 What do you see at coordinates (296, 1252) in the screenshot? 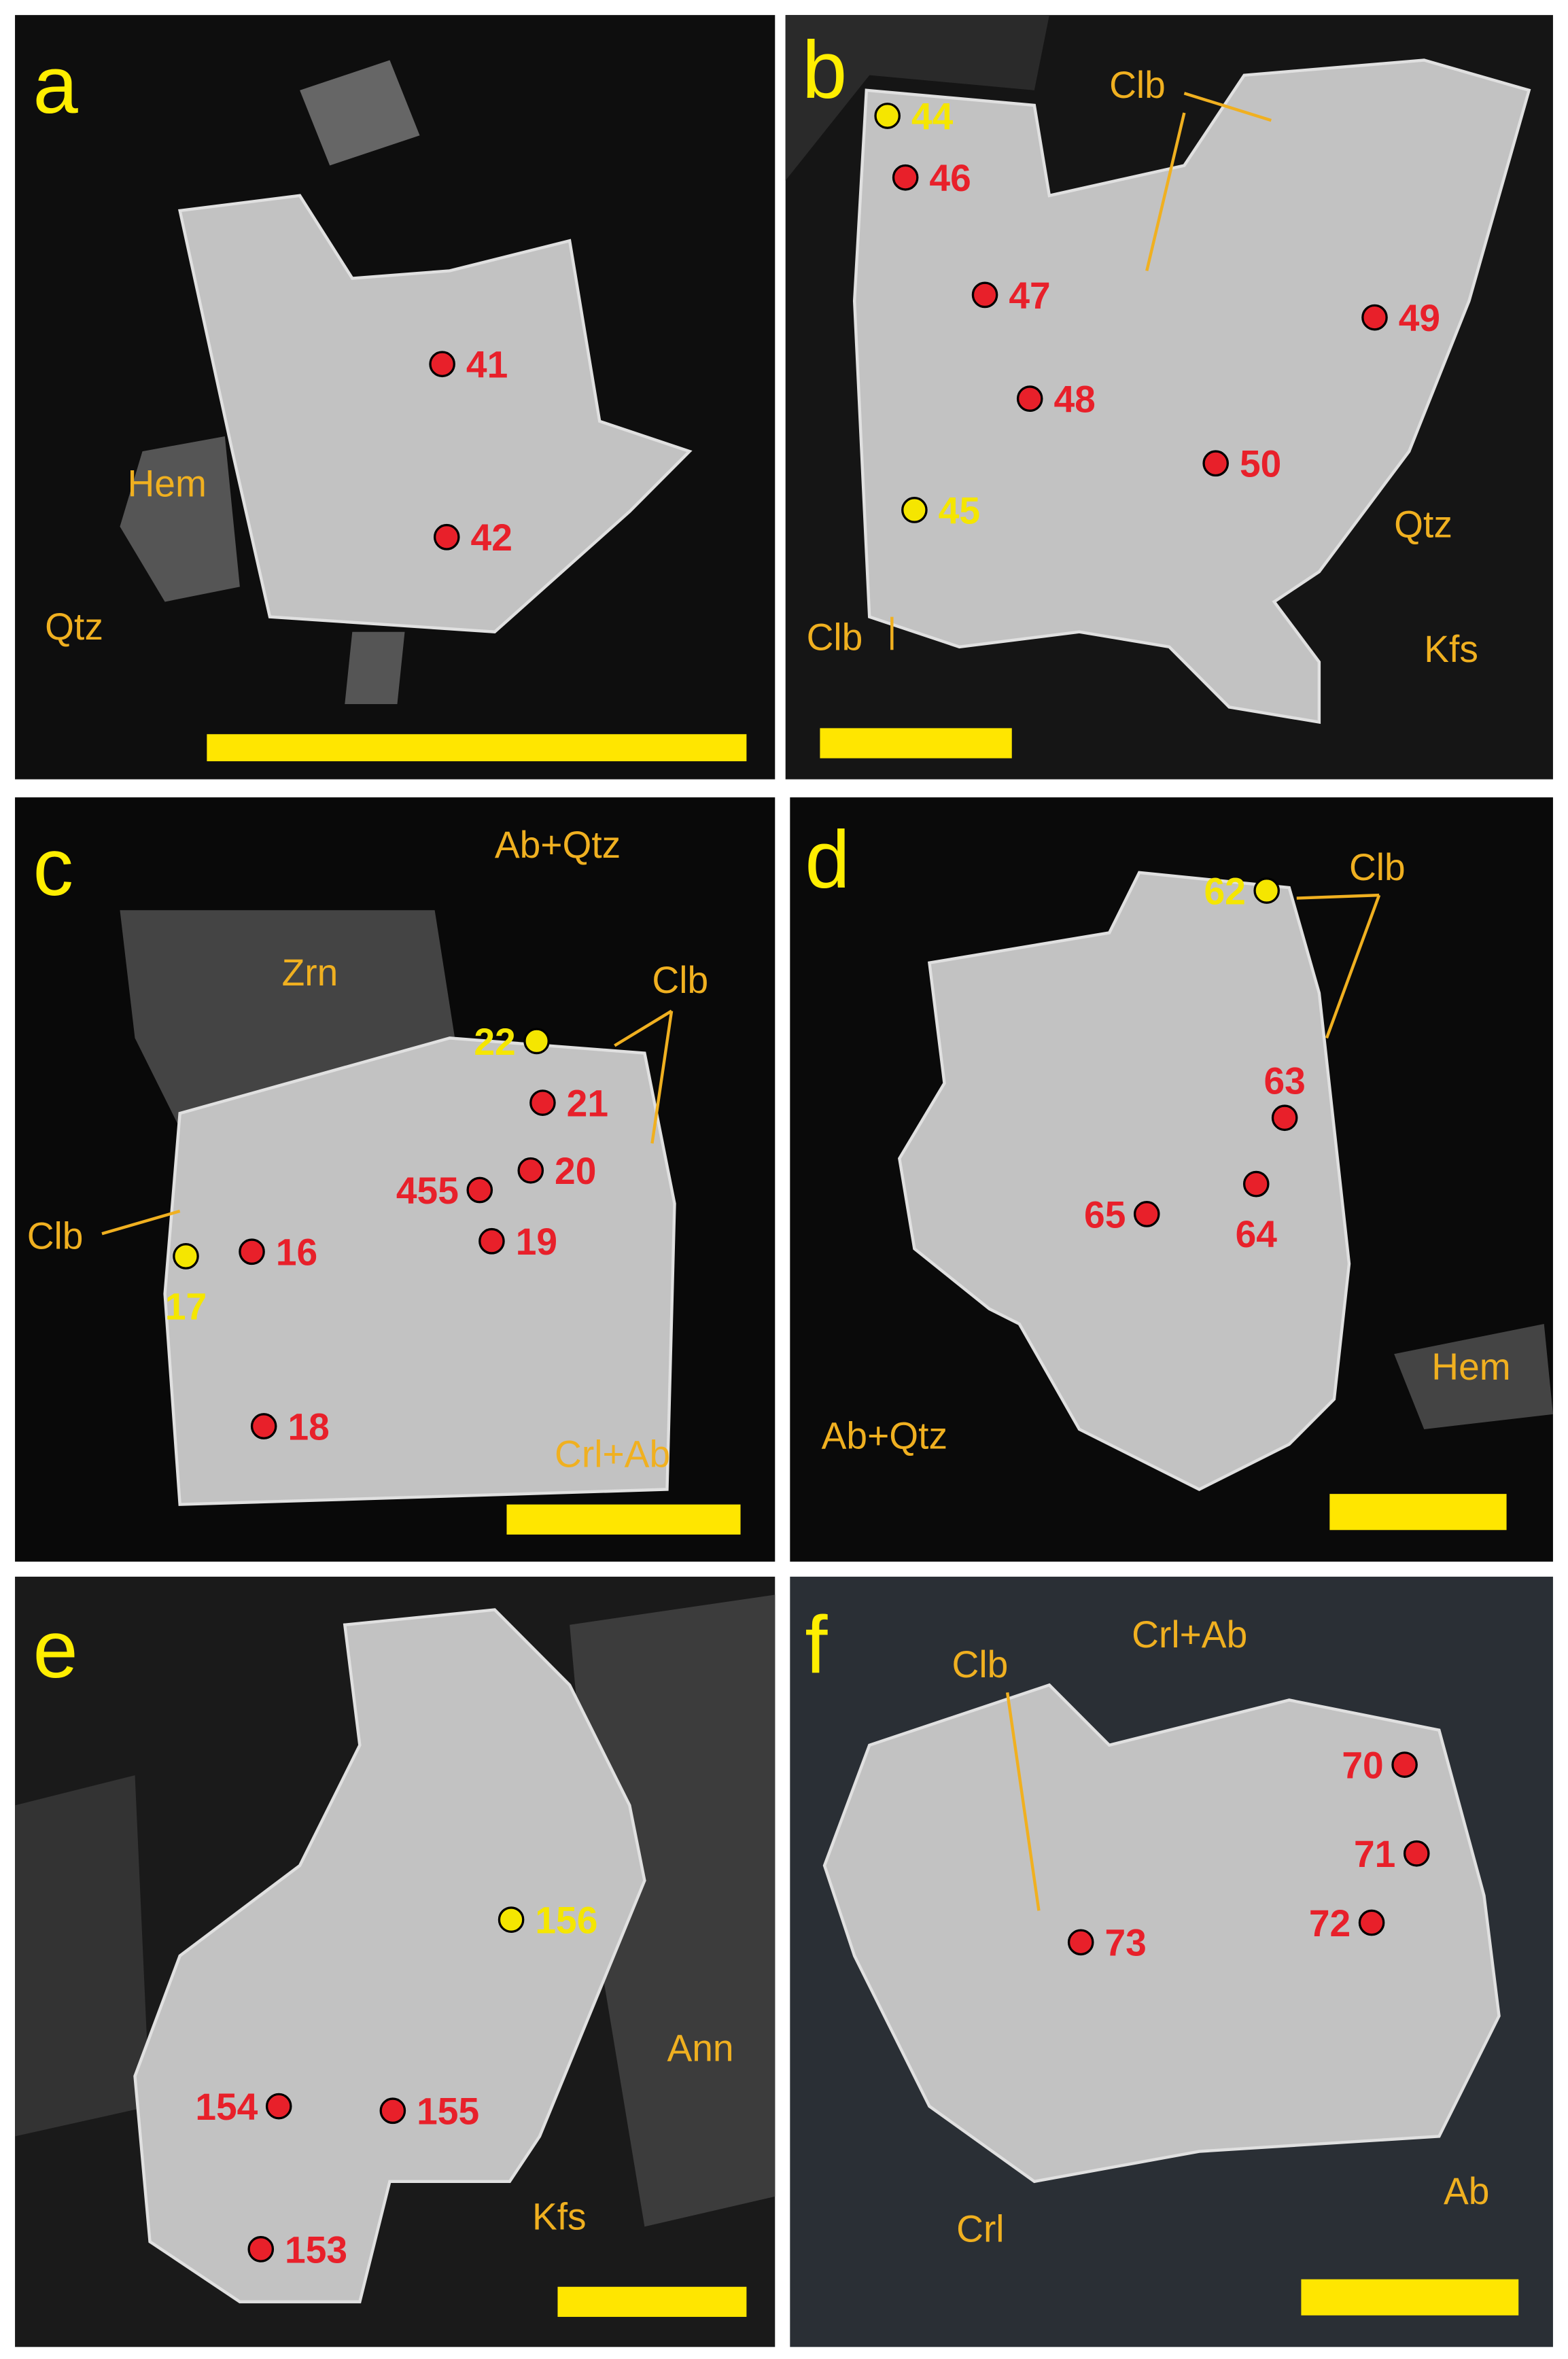
I see `spot-label: 16` at bounding box center [296, 1252].